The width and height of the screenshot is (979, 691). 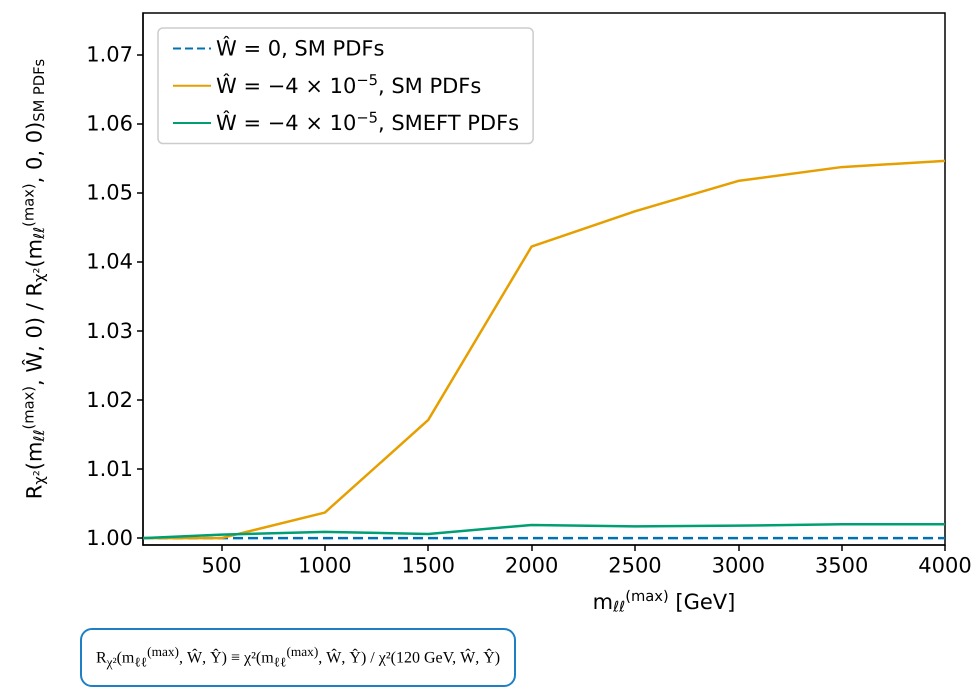 I want to click on x-tick-label: 1000, so click(x=325, y=566).